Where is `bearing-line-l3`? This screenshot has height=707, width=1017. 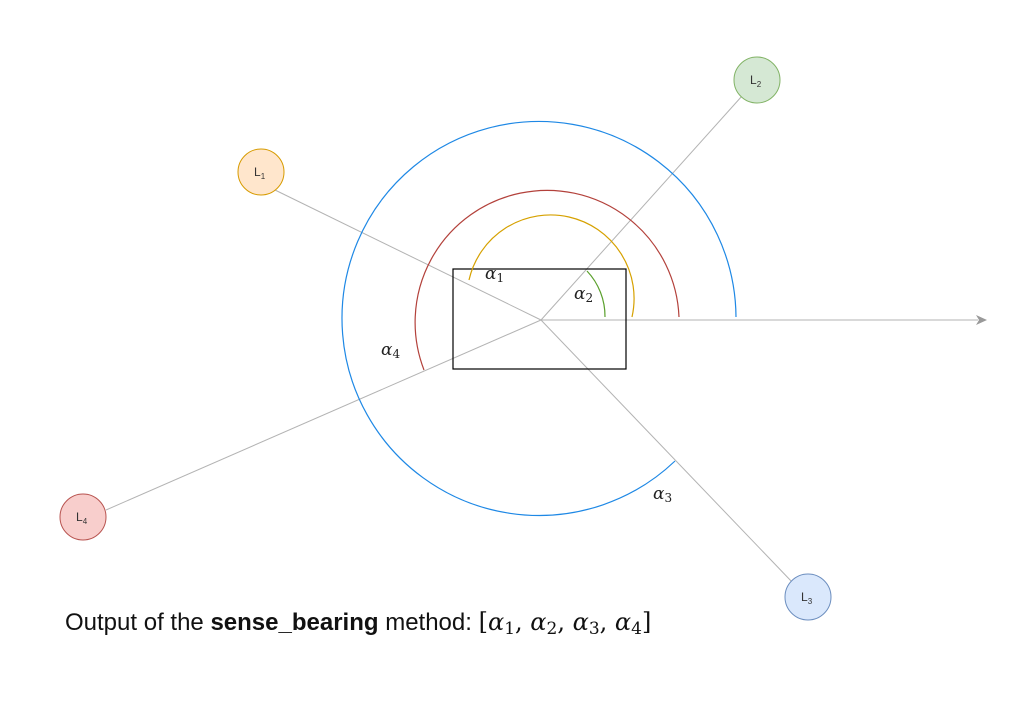 bearing-line-l3 is located at coordinates (667, 451).